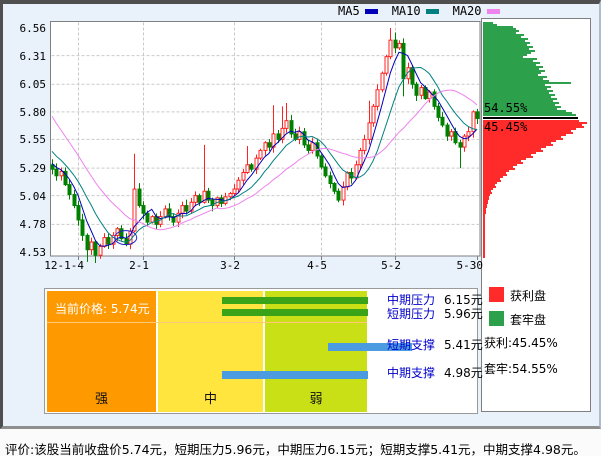 This screenshot has height=456, width=601. Describe the element at coordinates (406, 11) in the screenshot. I see `ma10-label: MA10` at that location.